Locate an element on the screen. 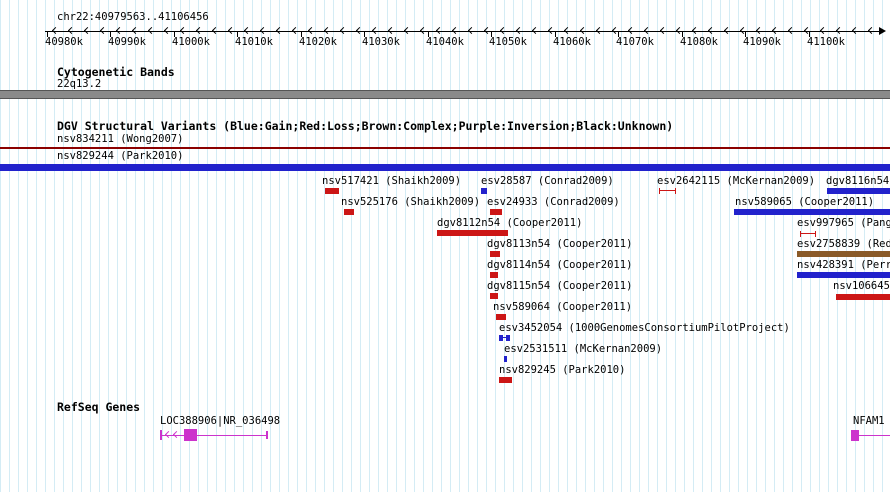 The height and width of the screenshot is (492, 890). variant-glyph-dgv8113n54 is located at coordinates (495, 254).